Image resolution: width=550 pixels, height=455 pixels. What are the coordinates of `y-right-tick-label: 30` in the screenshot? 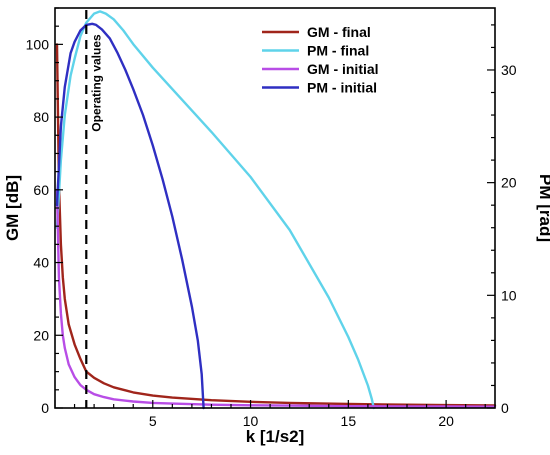 It's located at (509, 70).